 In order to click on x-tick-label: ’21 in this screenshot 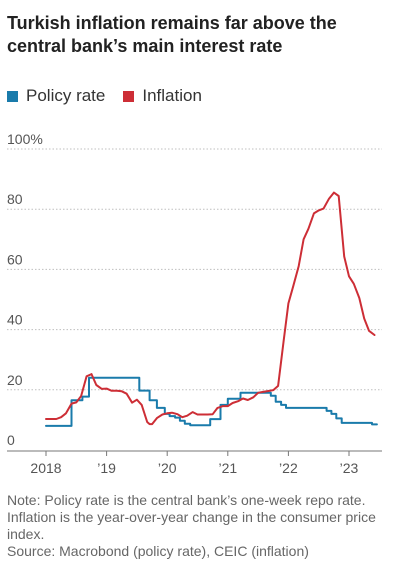, I will do `click(227, 468)`.